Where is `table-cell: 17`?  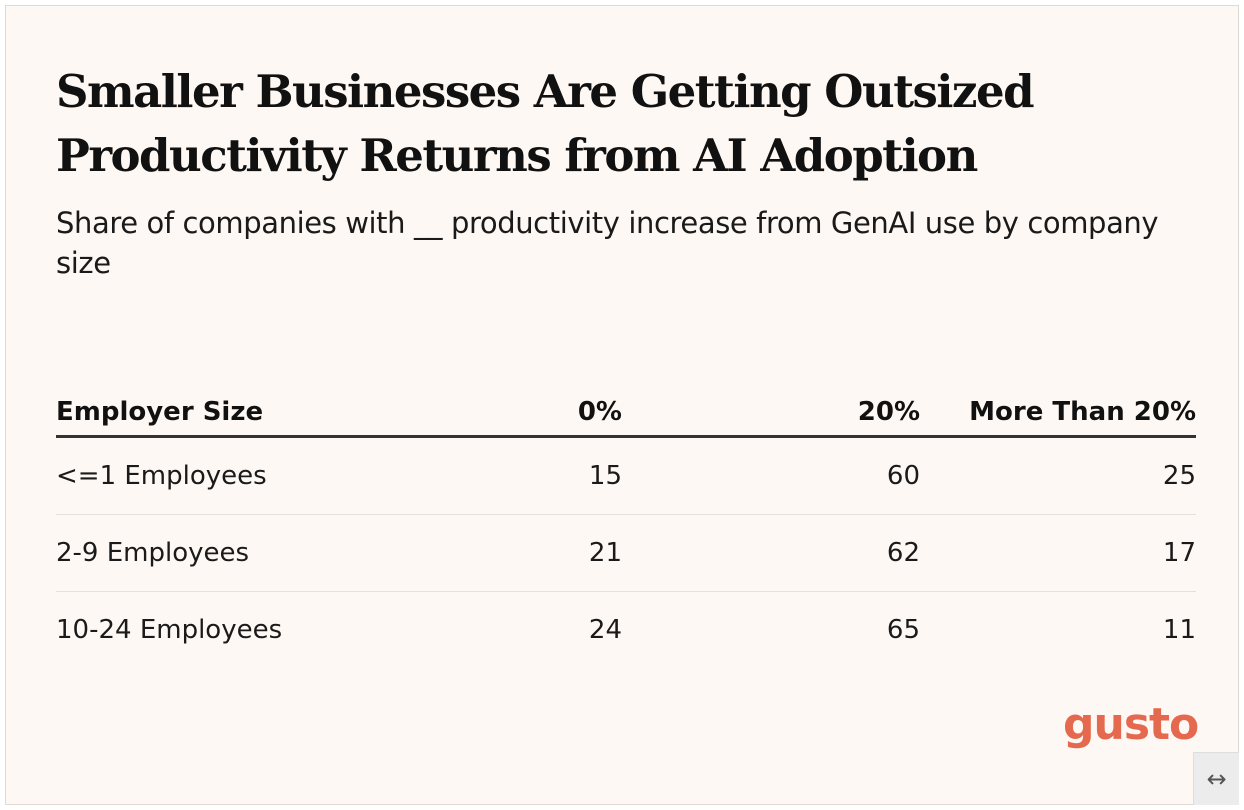
table-cell: 17 is located at coordinates (1058, 553).